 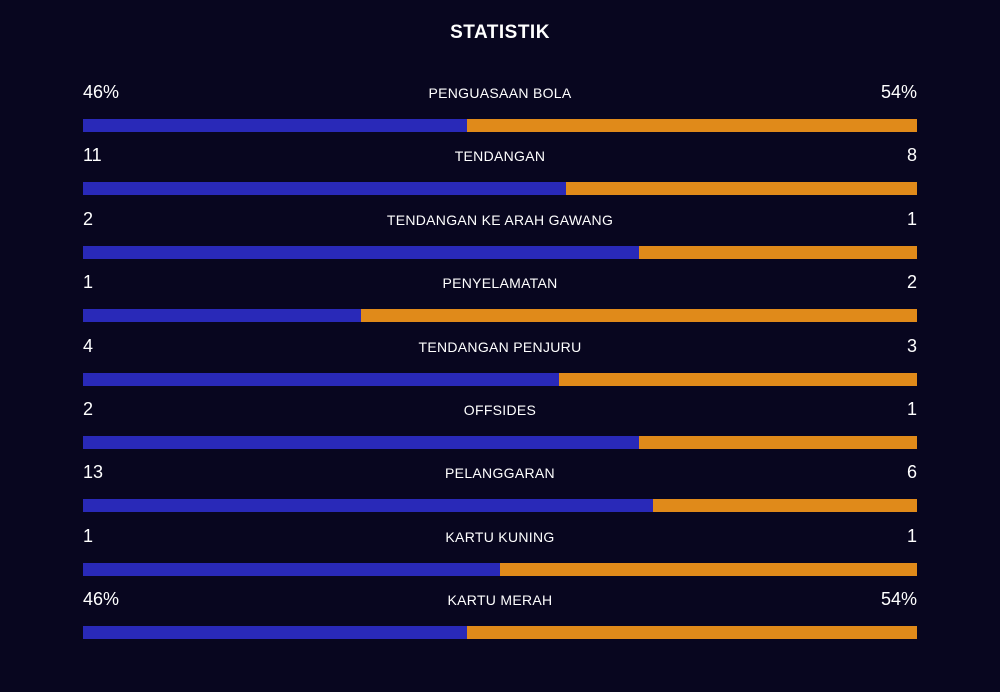 What do you see at coordinates (911, 345) in the screenshot?
I see `away-value: 3` at bounding box center [911, 345].